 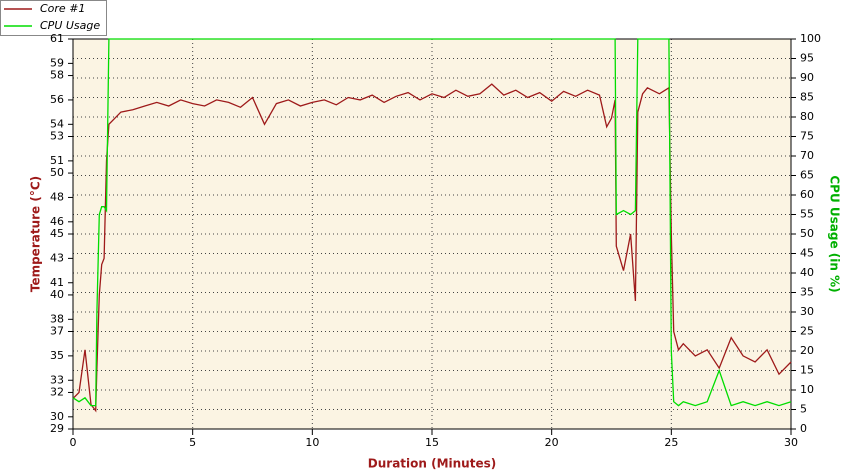 I want to click on y-tick-label: 45, so click(x=57, y=233).